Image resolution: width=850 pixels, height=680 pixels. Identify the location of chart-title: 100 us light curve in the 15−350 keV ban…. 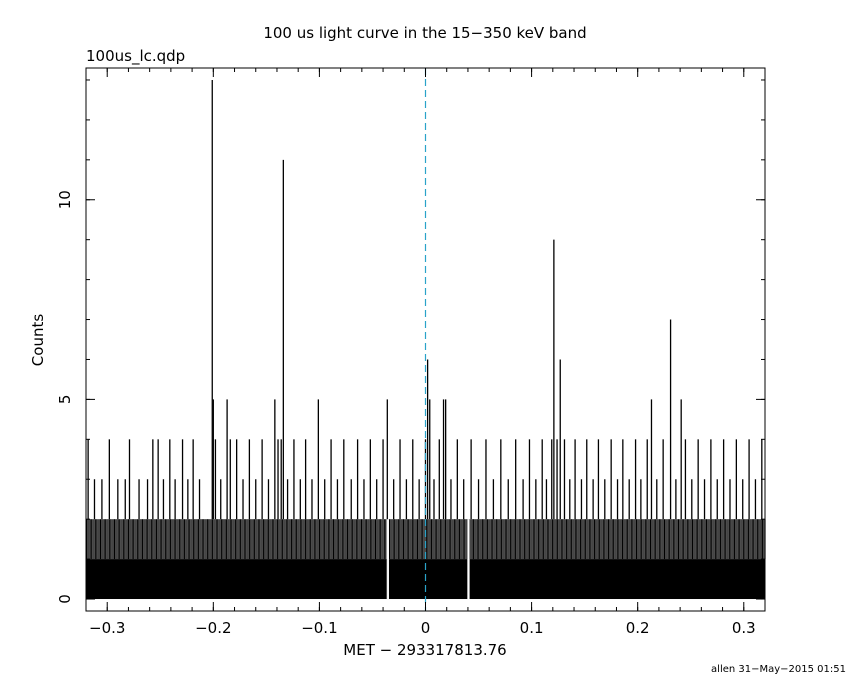
(424, 33).